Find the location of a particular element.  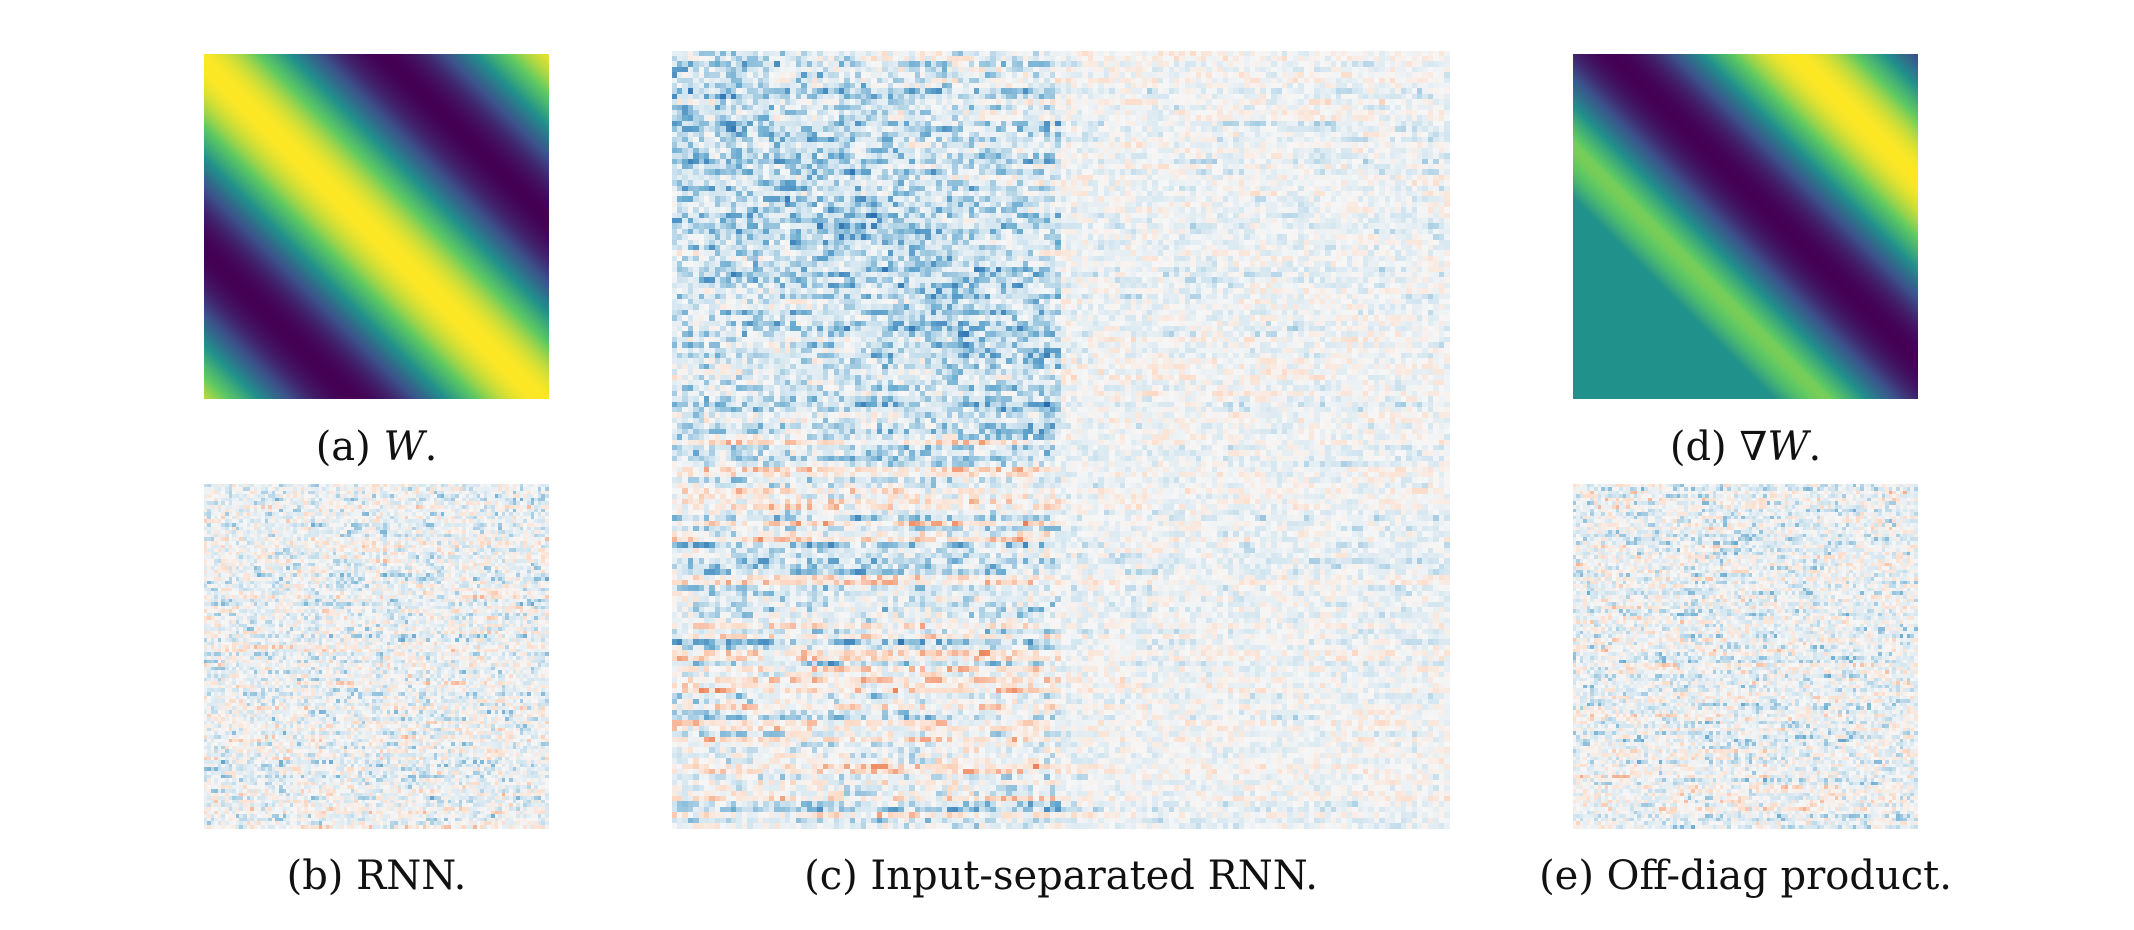

heatmap-grad-w is located at coordinates (1745, 226).